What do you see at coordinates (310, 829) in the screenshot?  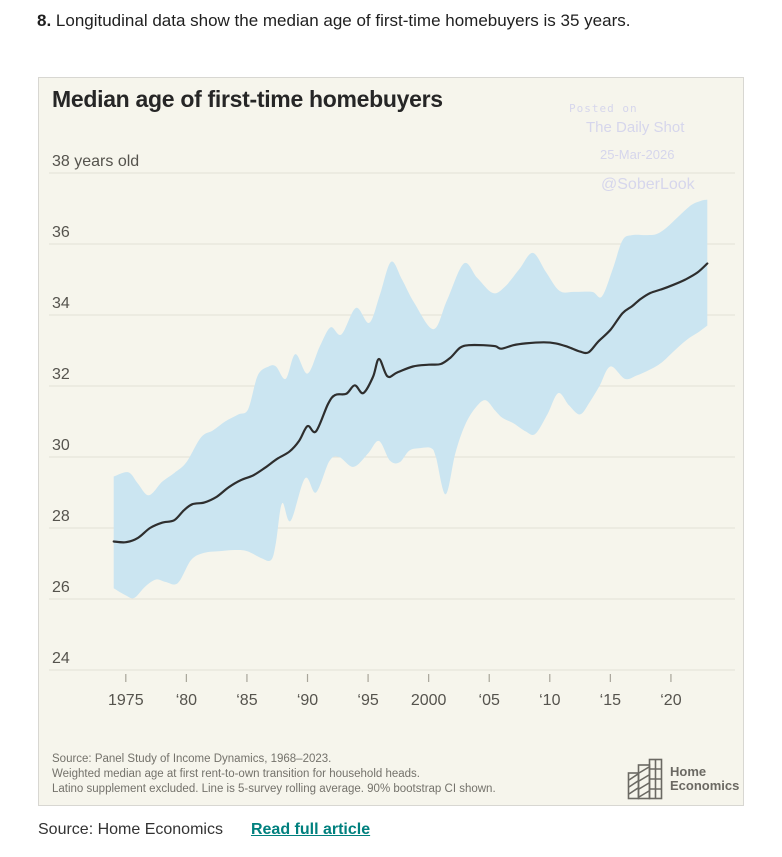 I see `read-full-article-link: Read full article` at bounding box center [310, 829].